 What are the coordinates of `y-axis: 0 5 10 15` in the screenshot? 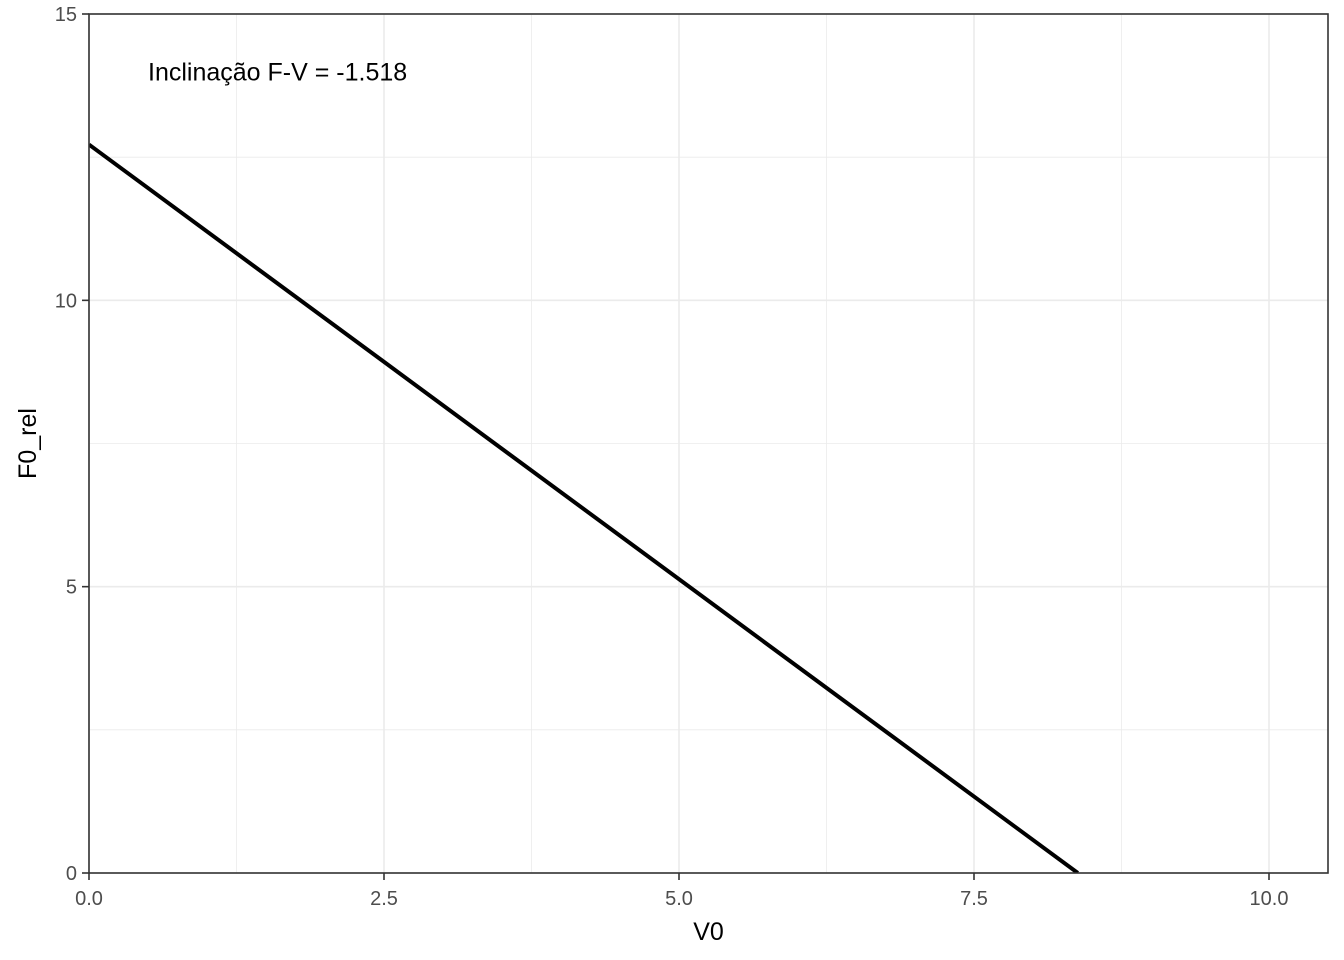 It's located at (72, 444).